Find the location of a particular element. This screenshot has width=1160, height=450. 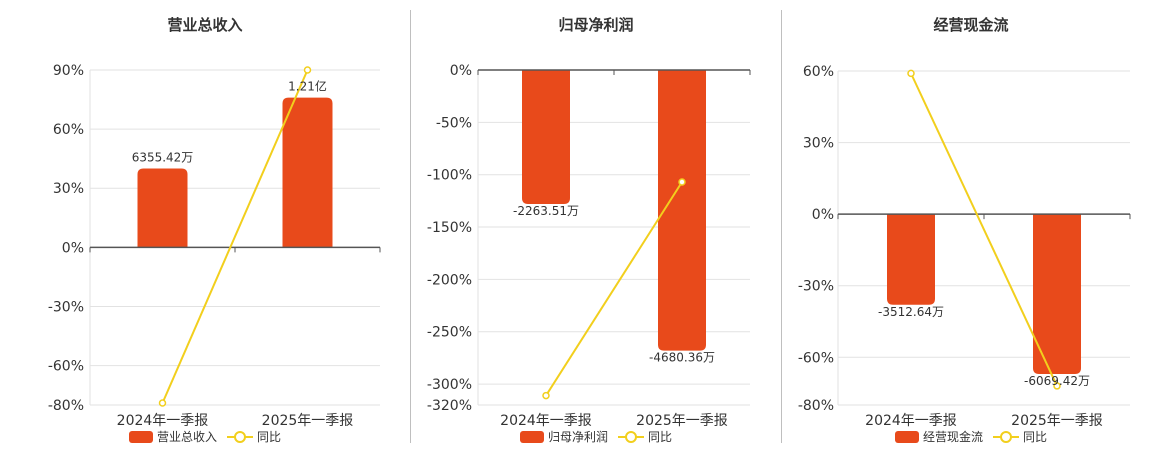

bar-data-label: -3512.64万 is located at coordinates (911, 312).